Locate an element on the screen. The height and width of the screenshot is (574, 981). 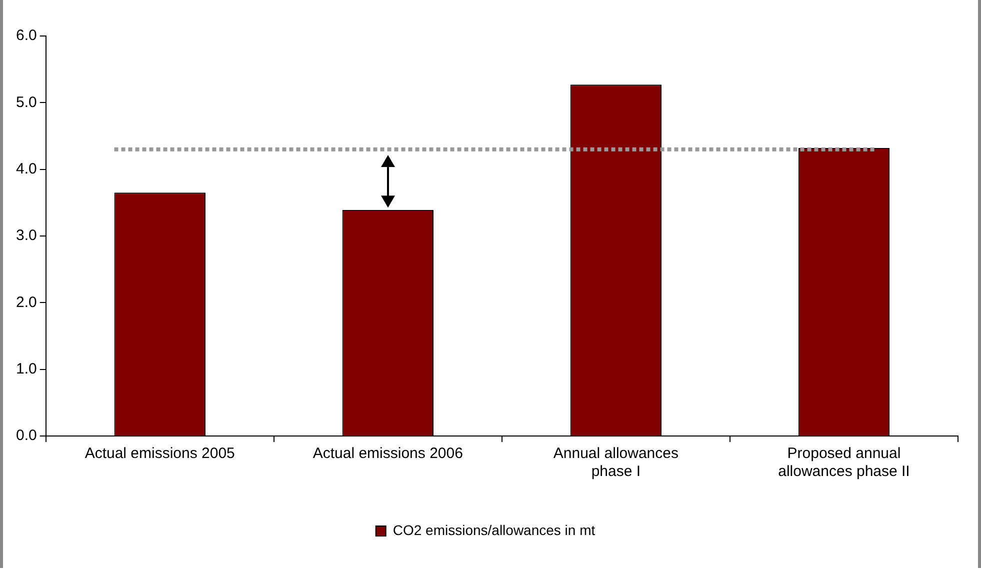
y-tick-label: 1.0 is located at coordinates (26, 369).